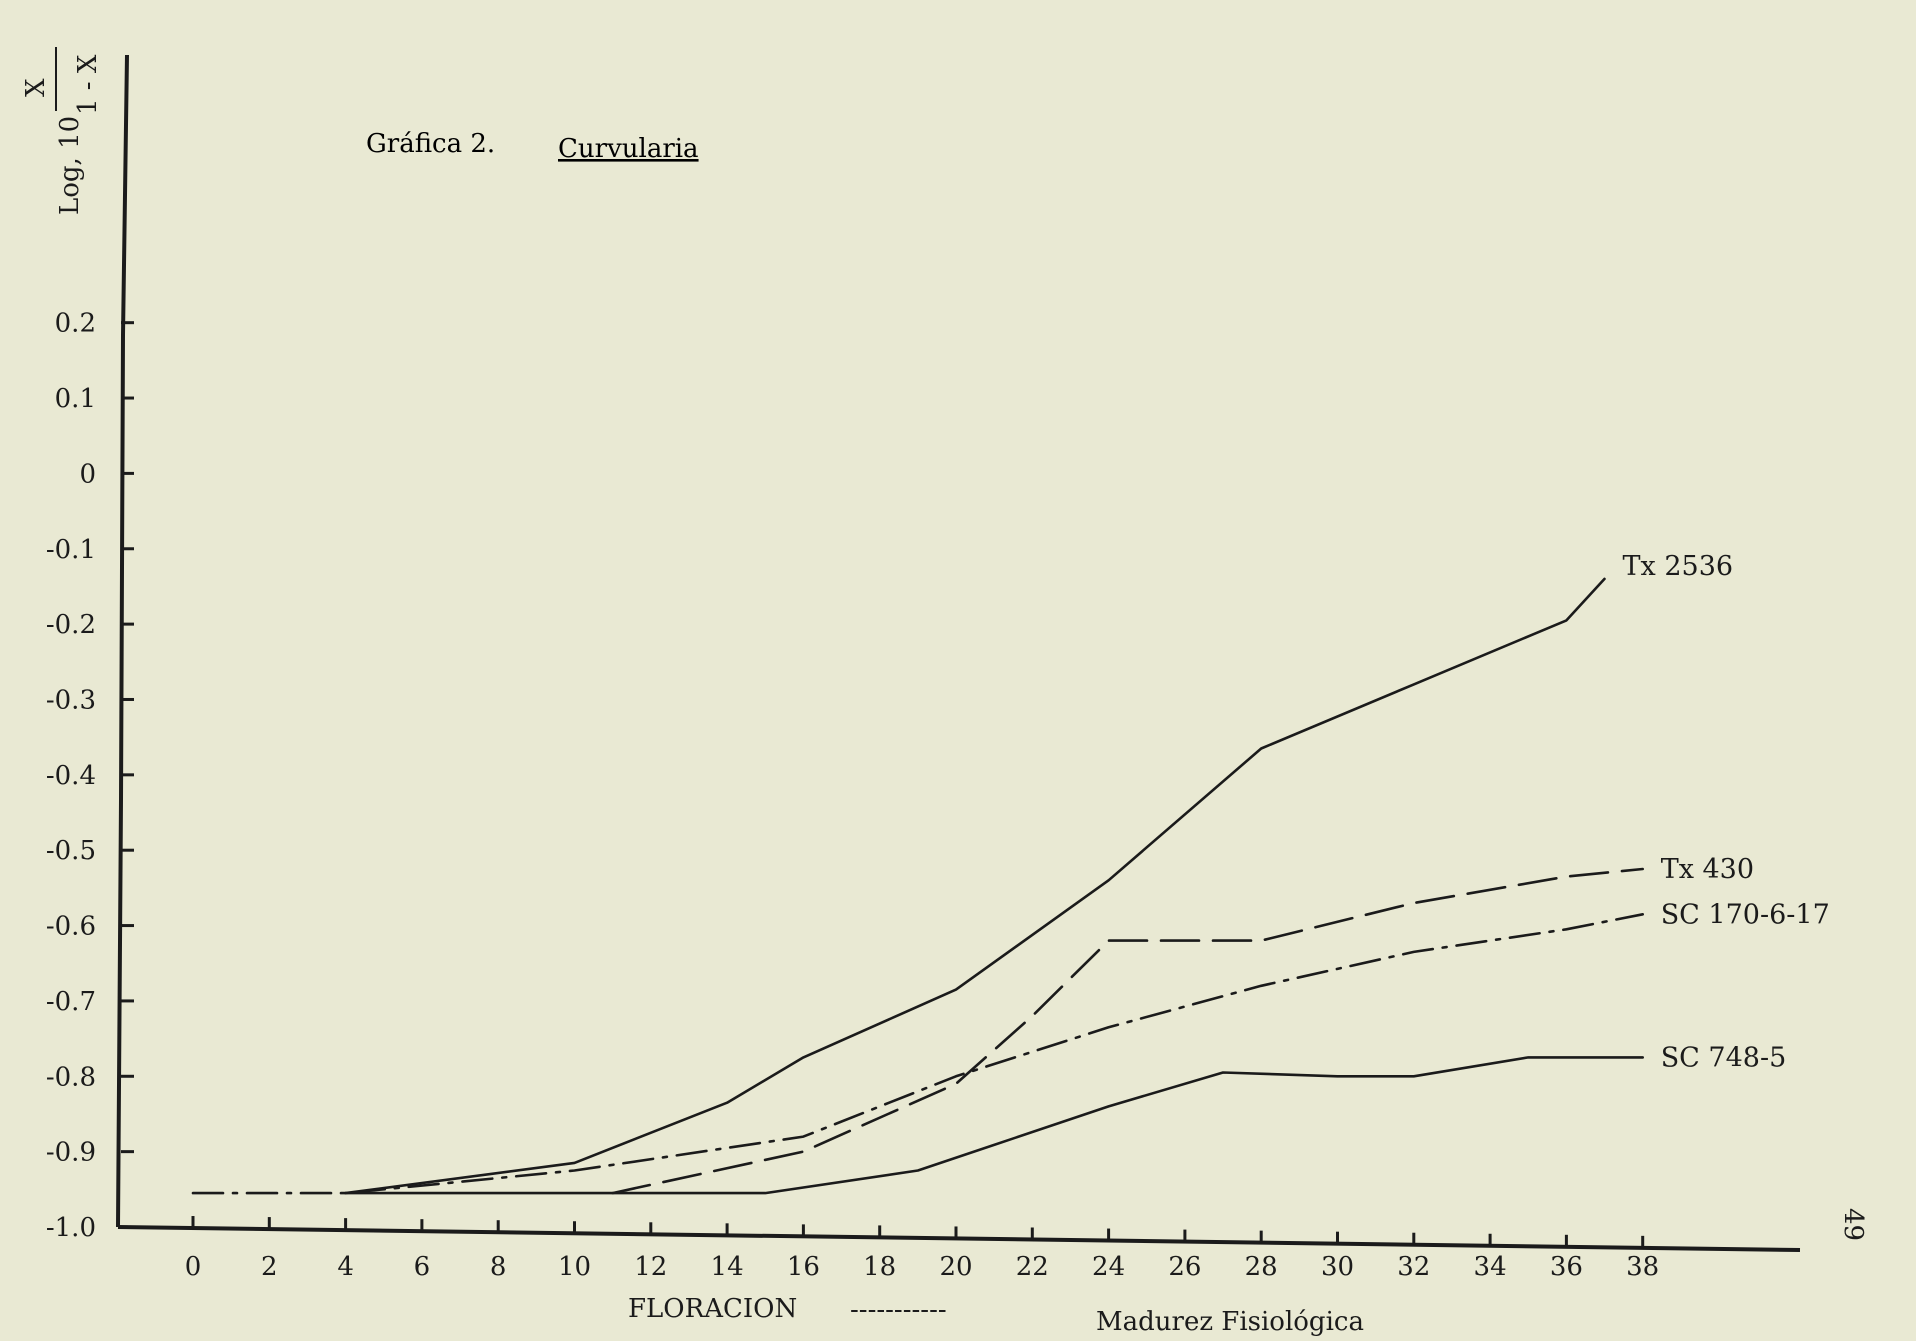  What do you see at coordinates (955, 1267) in the screenshot?
I see `x-tick-label: 20` at bounding box center [955, 1267].